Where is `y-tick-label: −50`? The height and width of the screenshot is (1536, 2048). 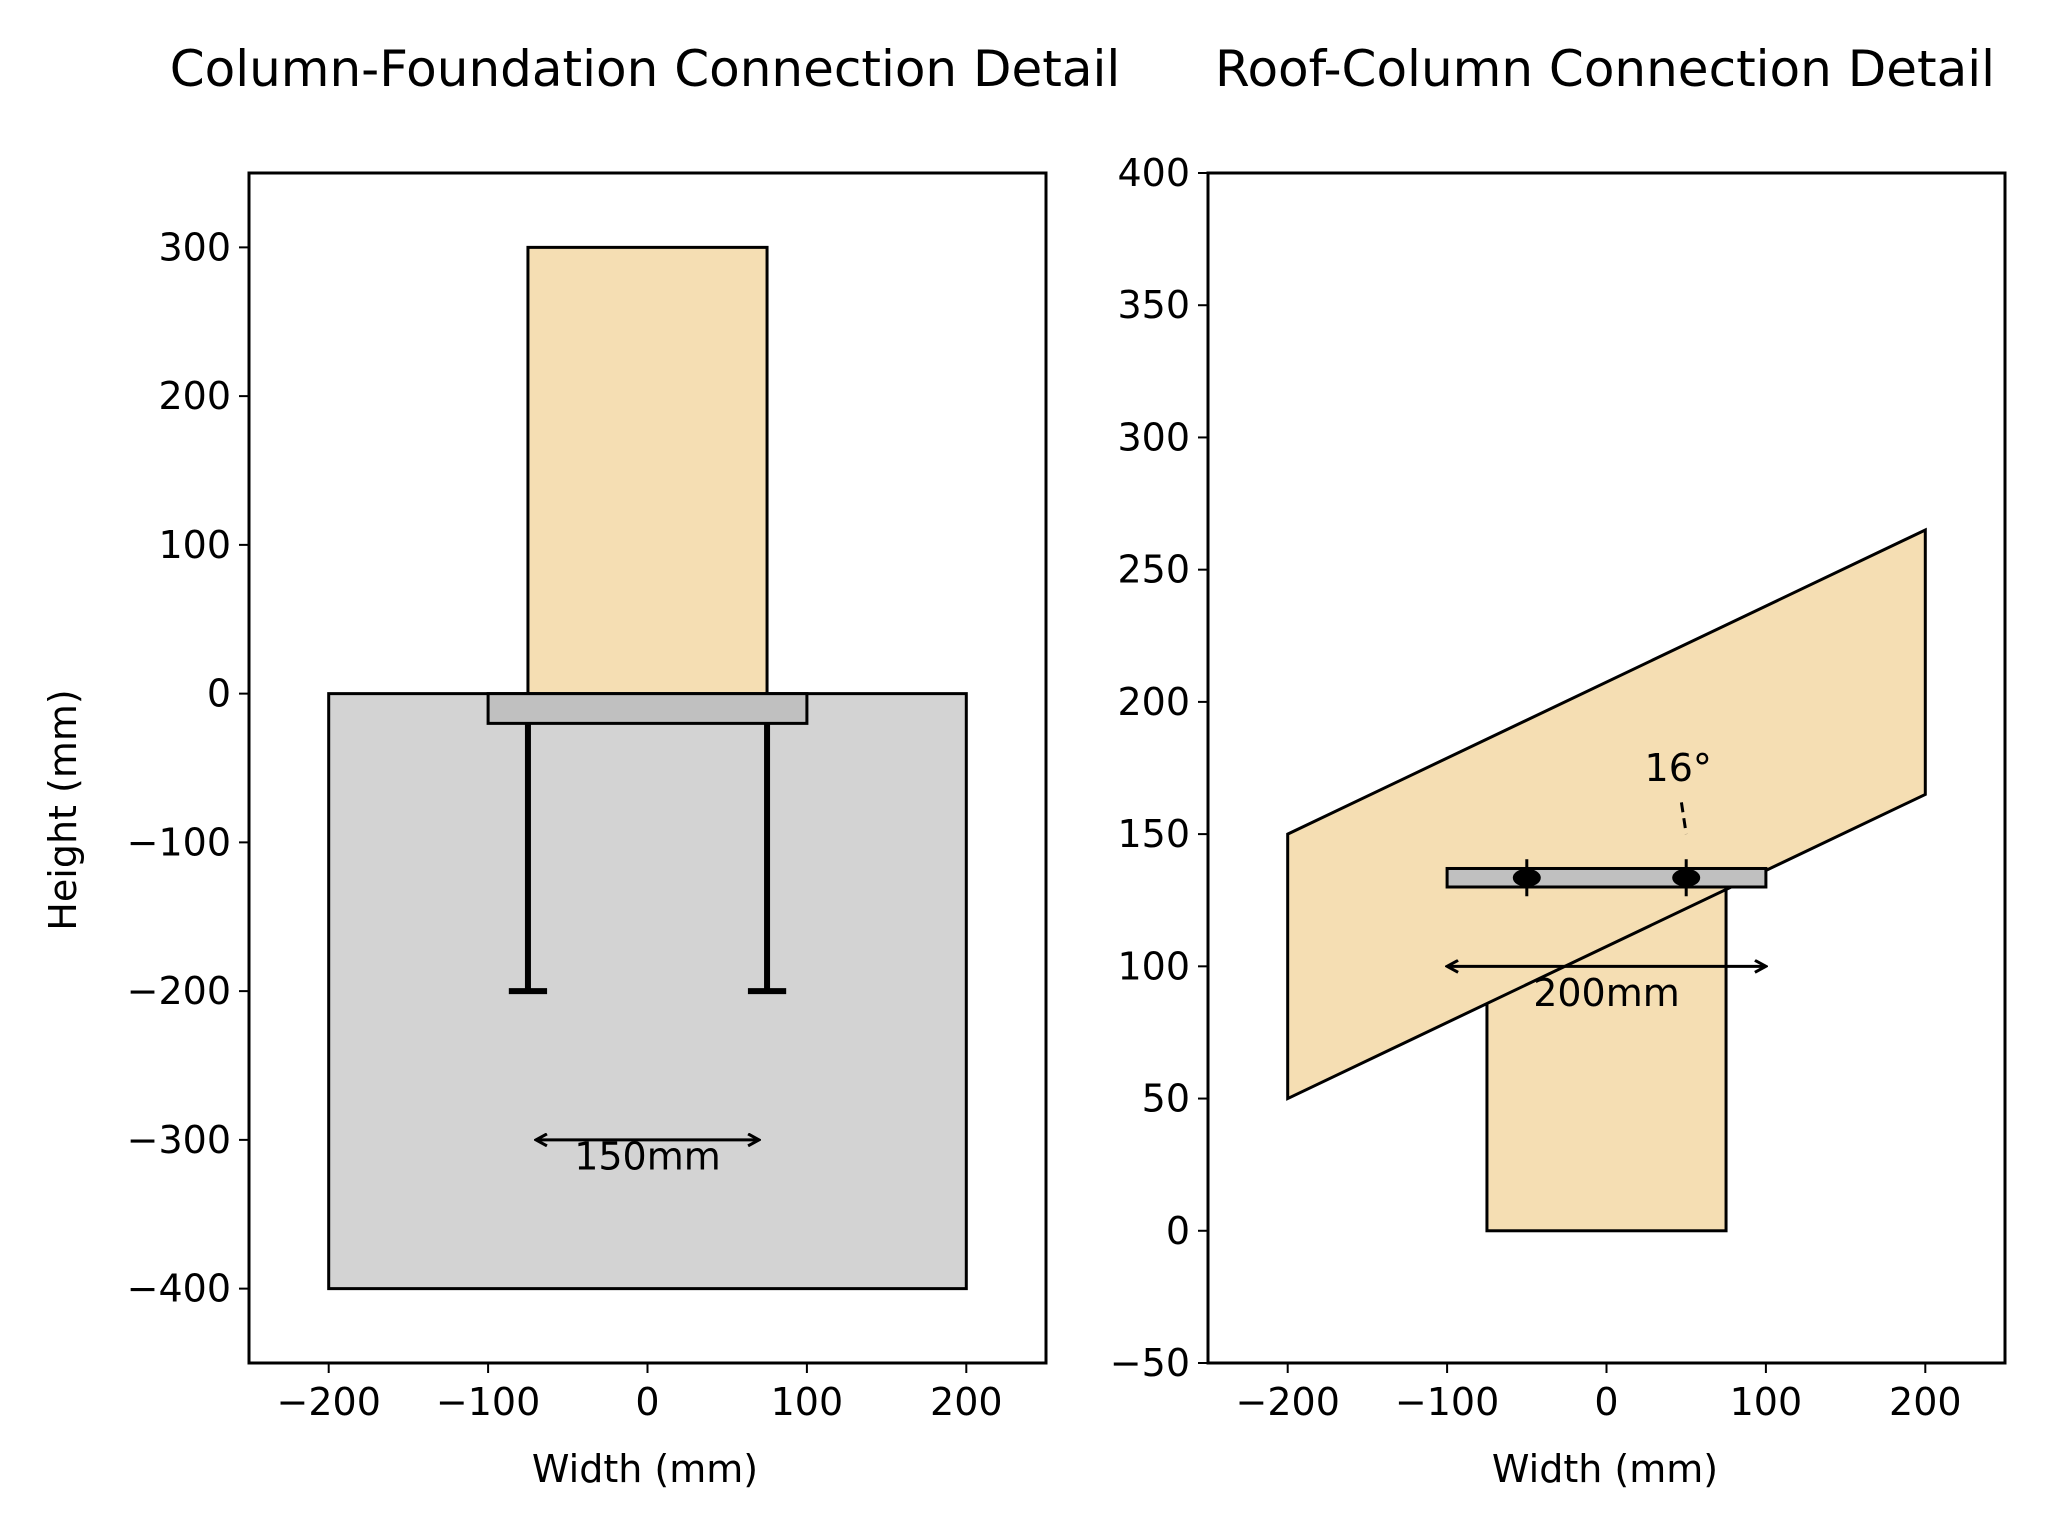 y-tick-label: −50 is located at coordinates (1150, 1363).